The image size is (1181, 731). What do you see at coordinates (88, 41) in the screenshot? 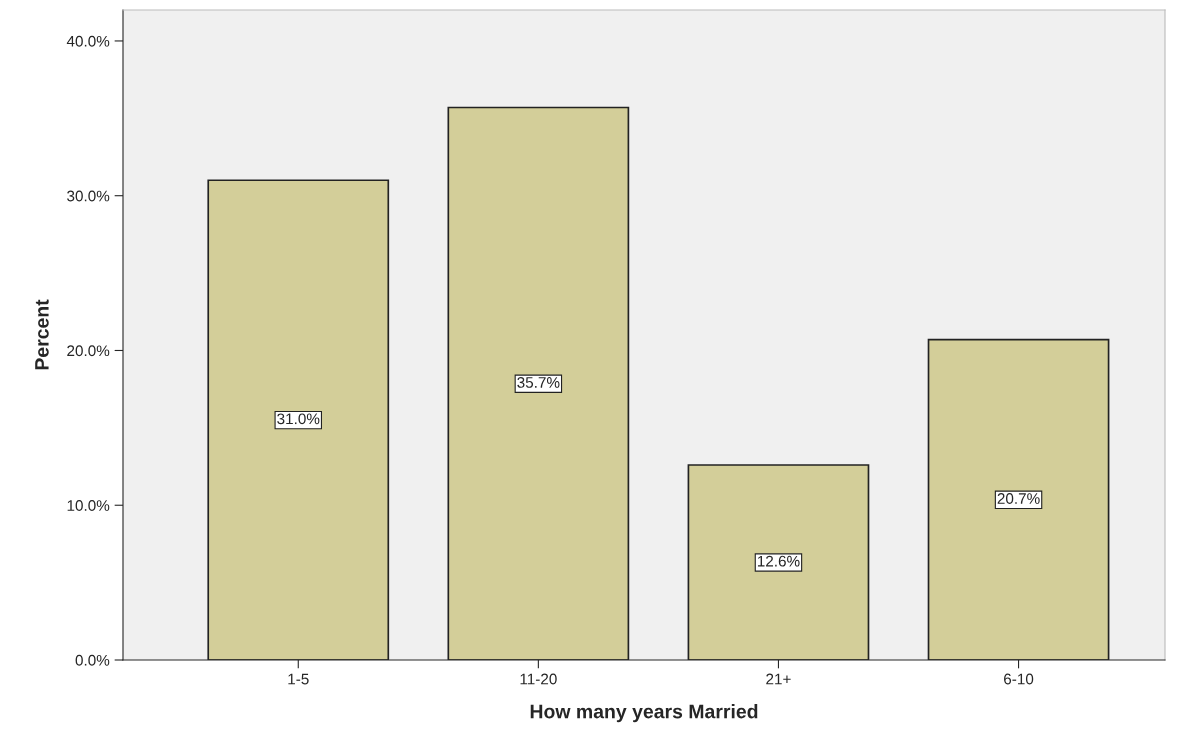
I see `y-tick-label: 40.0%` at bounding box center [88, 41].